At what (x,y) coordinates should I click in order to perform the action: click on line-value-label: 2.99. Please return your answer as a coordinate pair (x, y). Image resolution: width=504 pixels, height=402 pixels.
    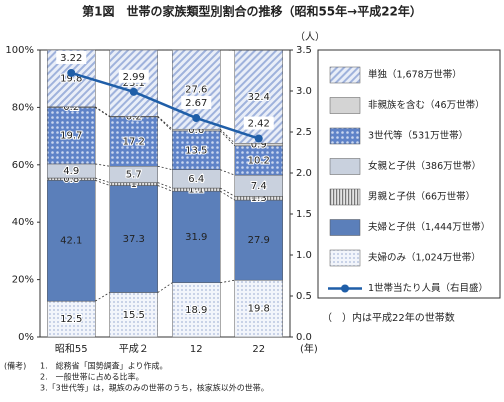
    Looking at the image, I should click on (134, 77).